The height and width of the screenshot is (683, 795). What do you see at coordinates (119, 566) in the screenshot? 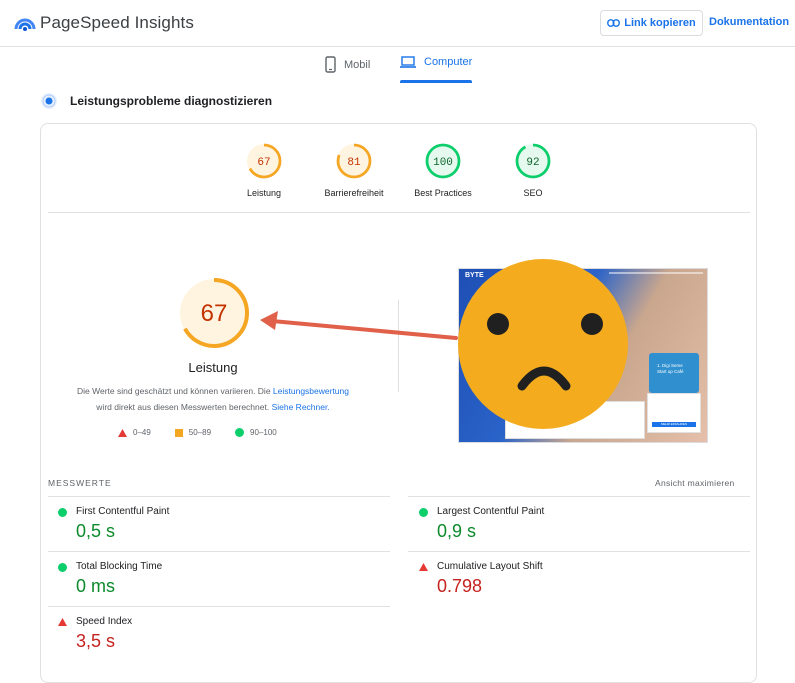
I see `metric-name: Total Blocking Time` at bounding box center [119, 566].